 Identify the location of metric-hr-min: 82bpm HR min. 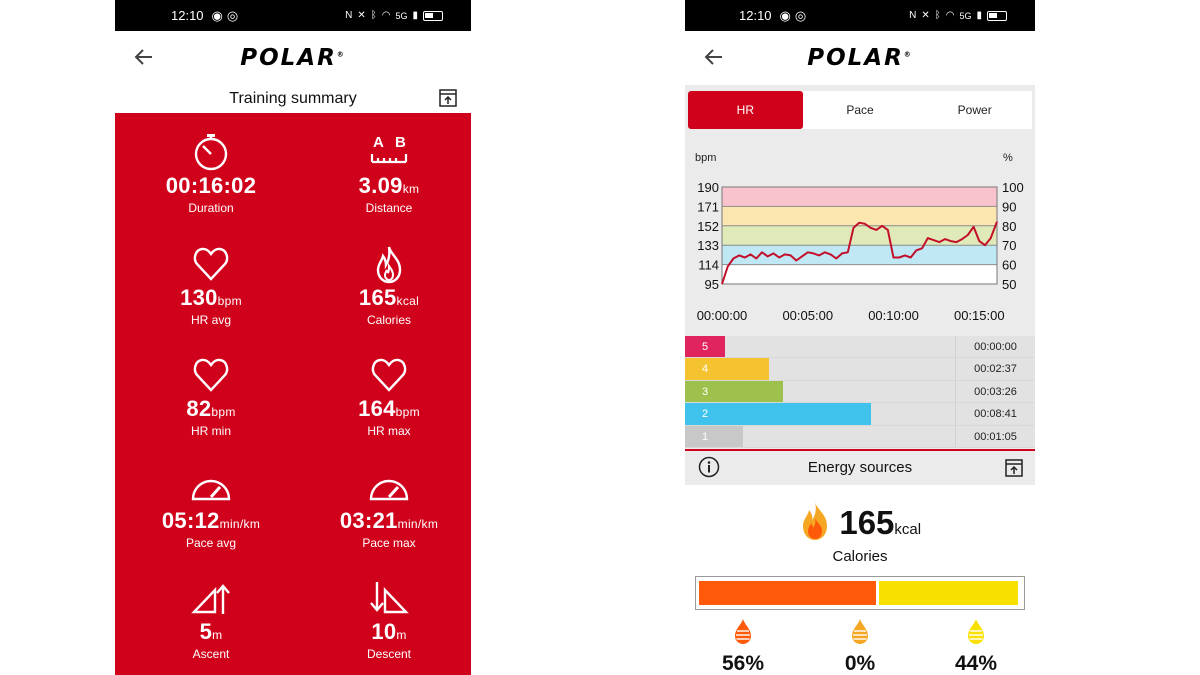
(211, 396).